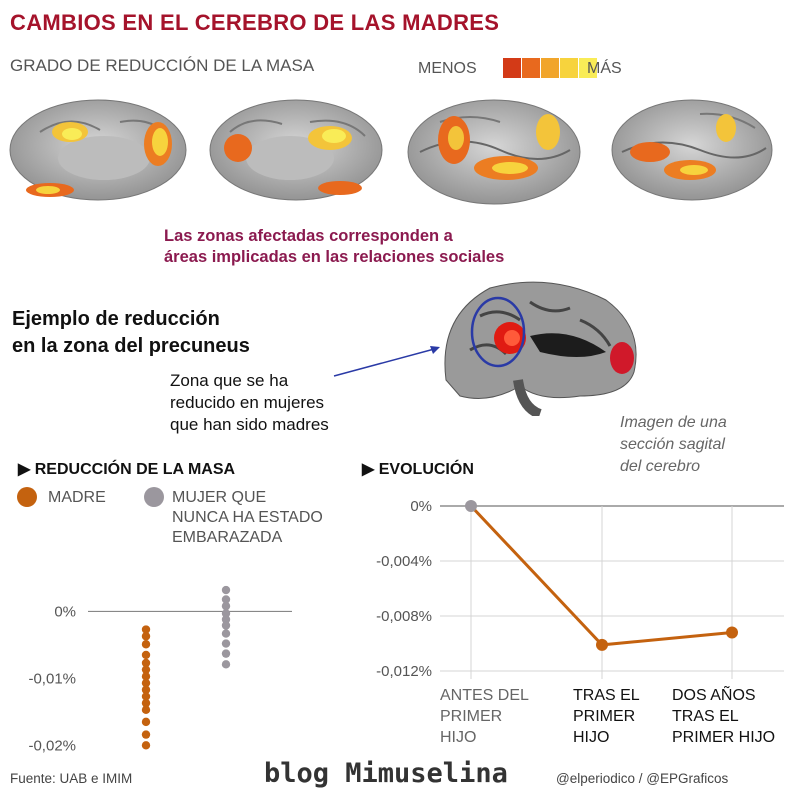  What do you see at coordinates (498, 332) in the screenshot?
I see `precuneus-highlight-circle` at bounding box center [498, 332].